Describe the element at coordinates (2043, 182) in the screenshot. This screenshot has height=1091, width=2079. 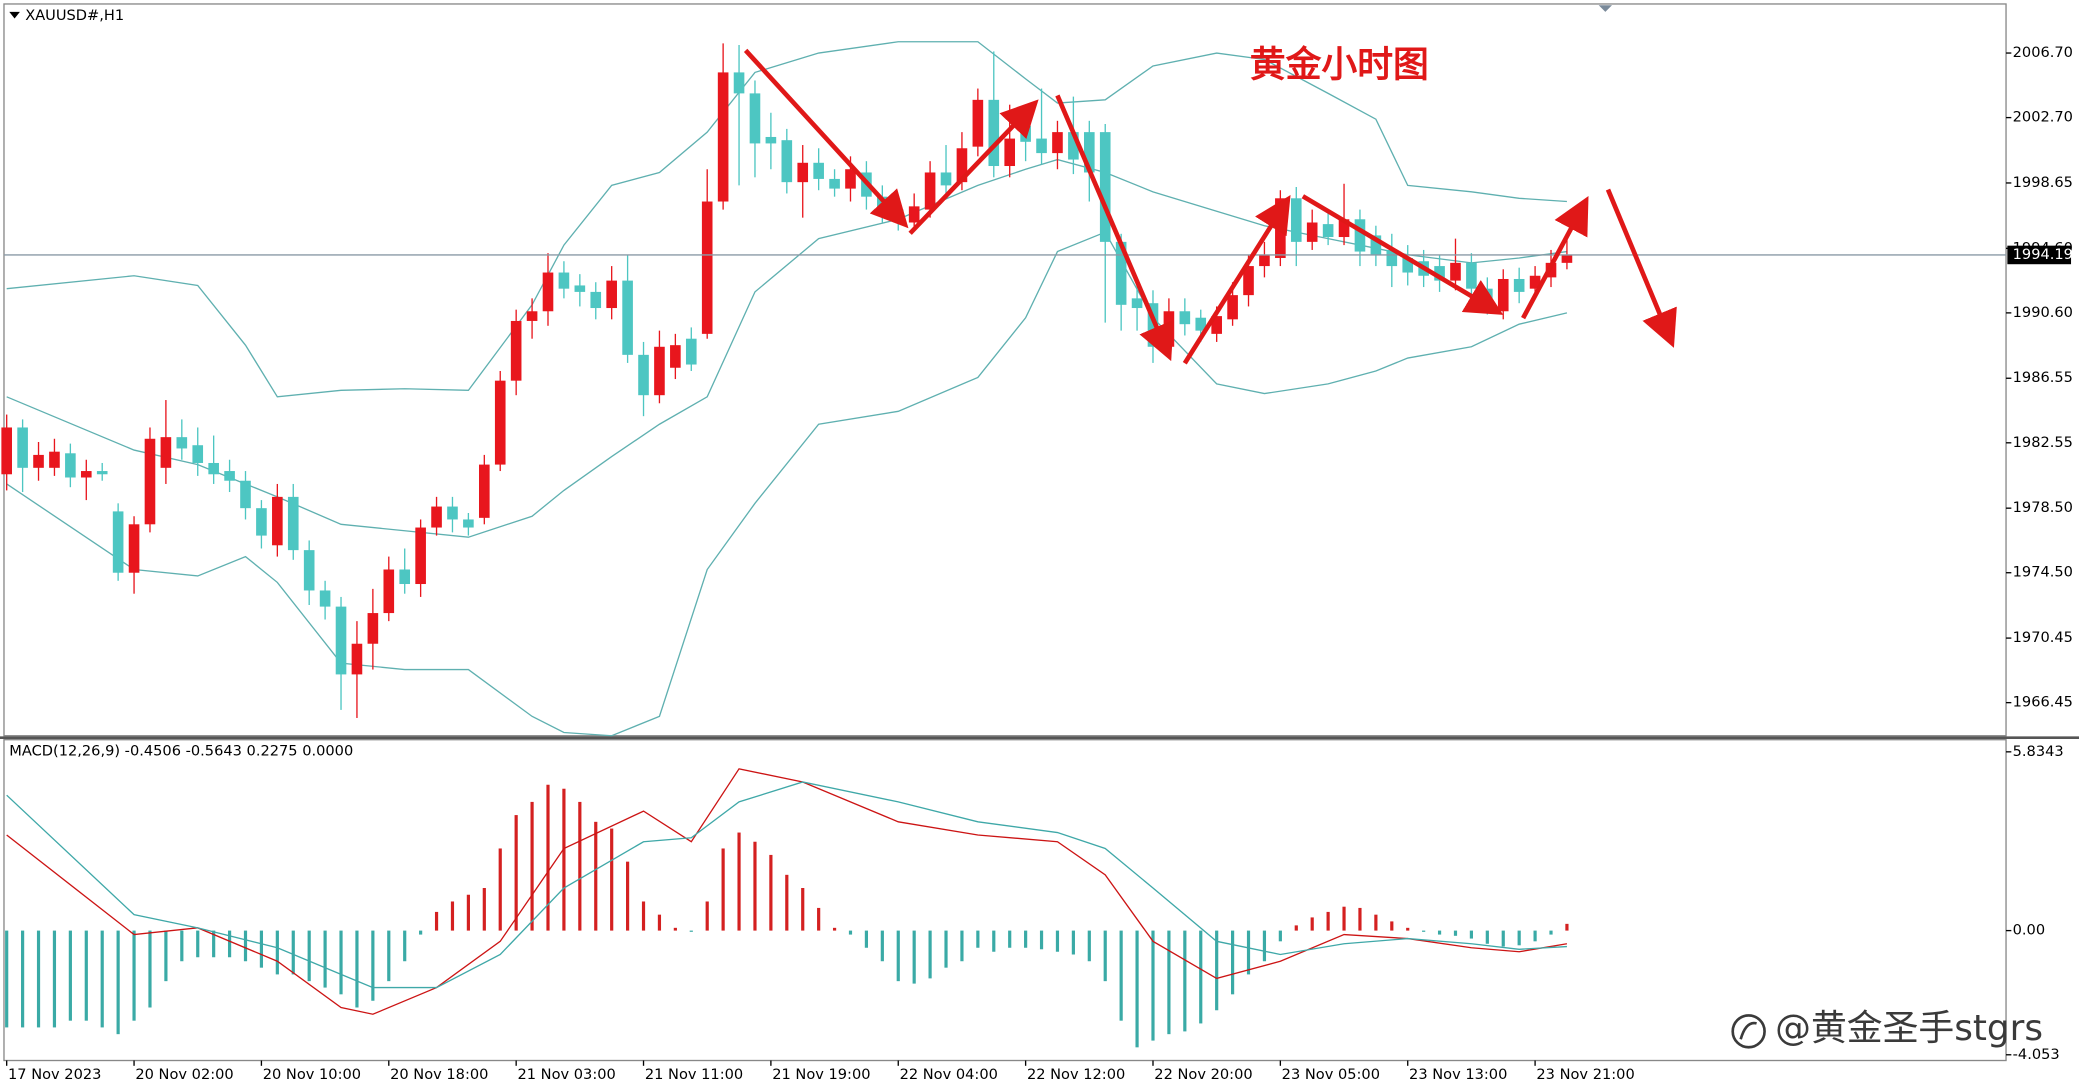
I see `y-tick-label: 1998.65` at that location.